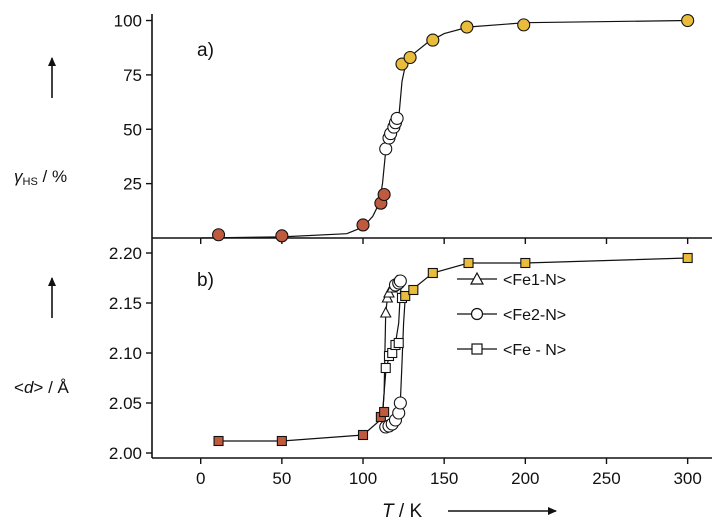 The height and width of the screenshot is (531, 716). I want to click on svg-text: γHS / %, so click(40, 177).